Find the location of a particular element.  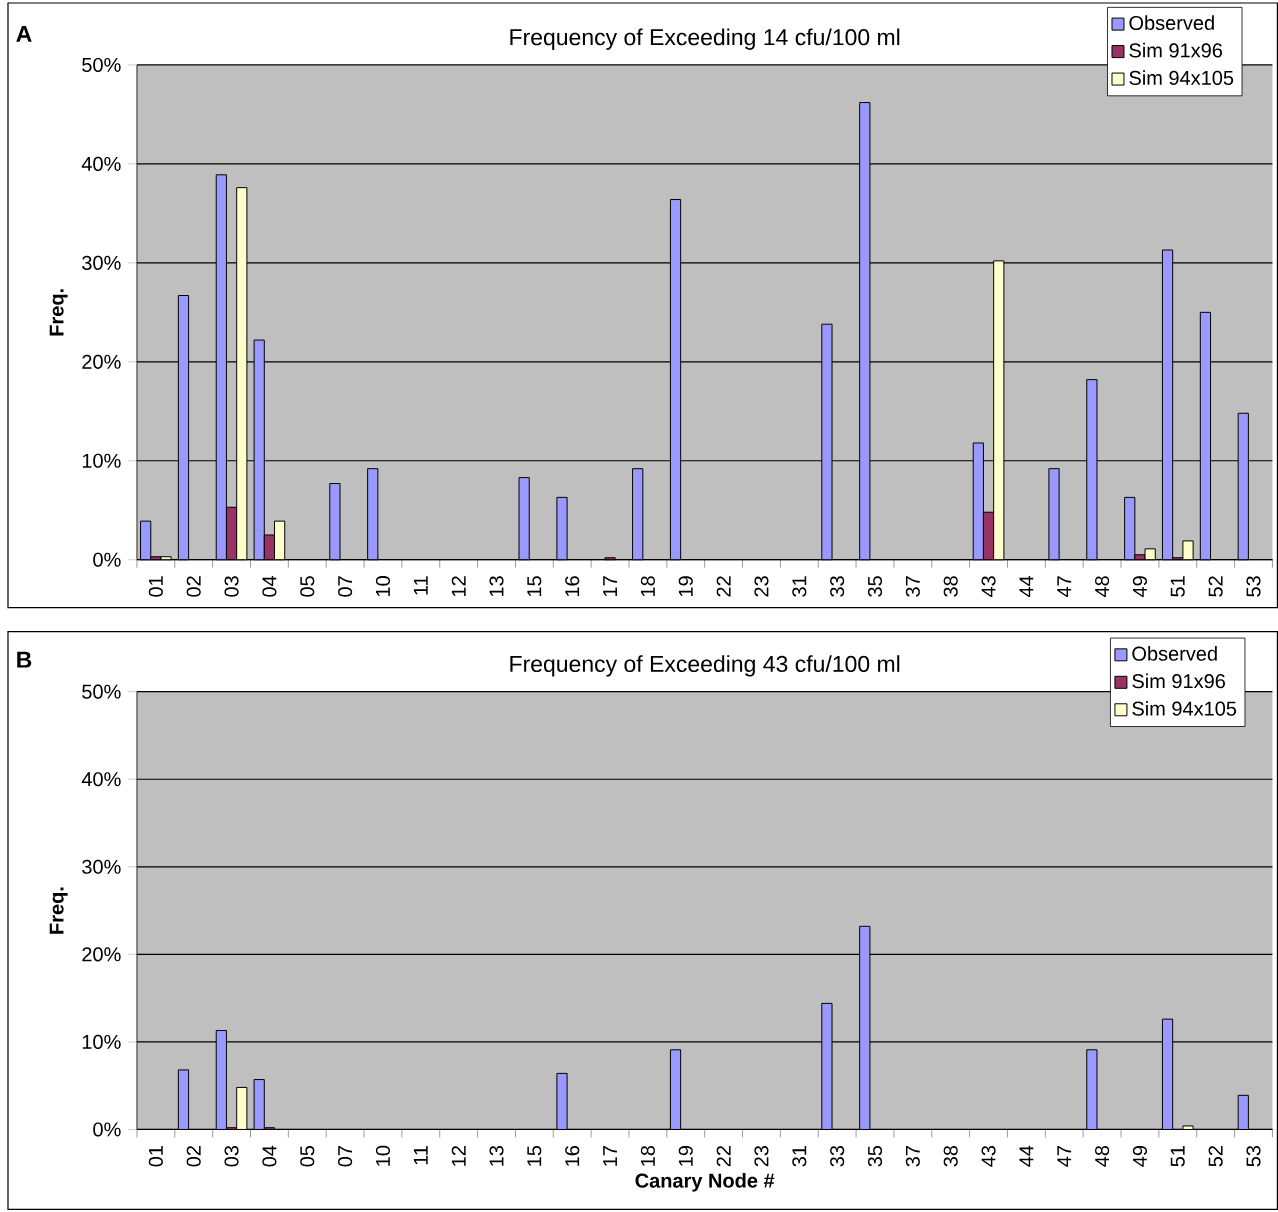

text: B is located at coordinates (24, 659).